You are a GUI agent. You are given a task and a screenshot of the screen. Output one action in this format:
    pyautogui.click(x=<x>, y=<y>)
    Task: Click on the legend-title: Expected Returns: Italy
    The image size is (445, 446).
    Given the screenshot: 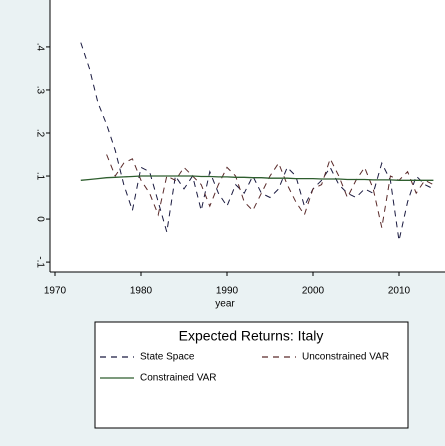 What is the action you would take?
    pyautogui.click(x=251, y=336)
    